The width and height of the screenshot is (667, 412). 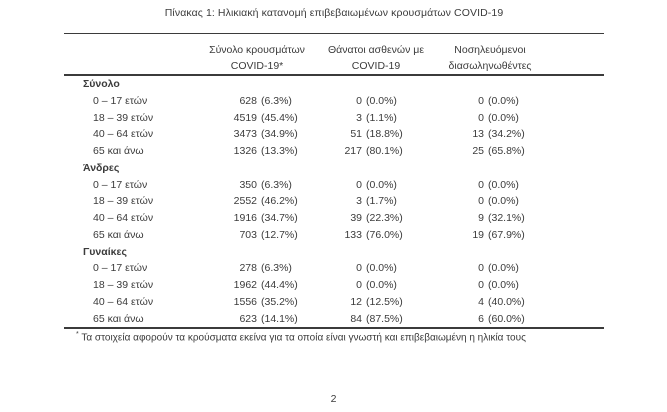 I want to click on intubated-pct: (40.0%), so click(x=506, y=301).